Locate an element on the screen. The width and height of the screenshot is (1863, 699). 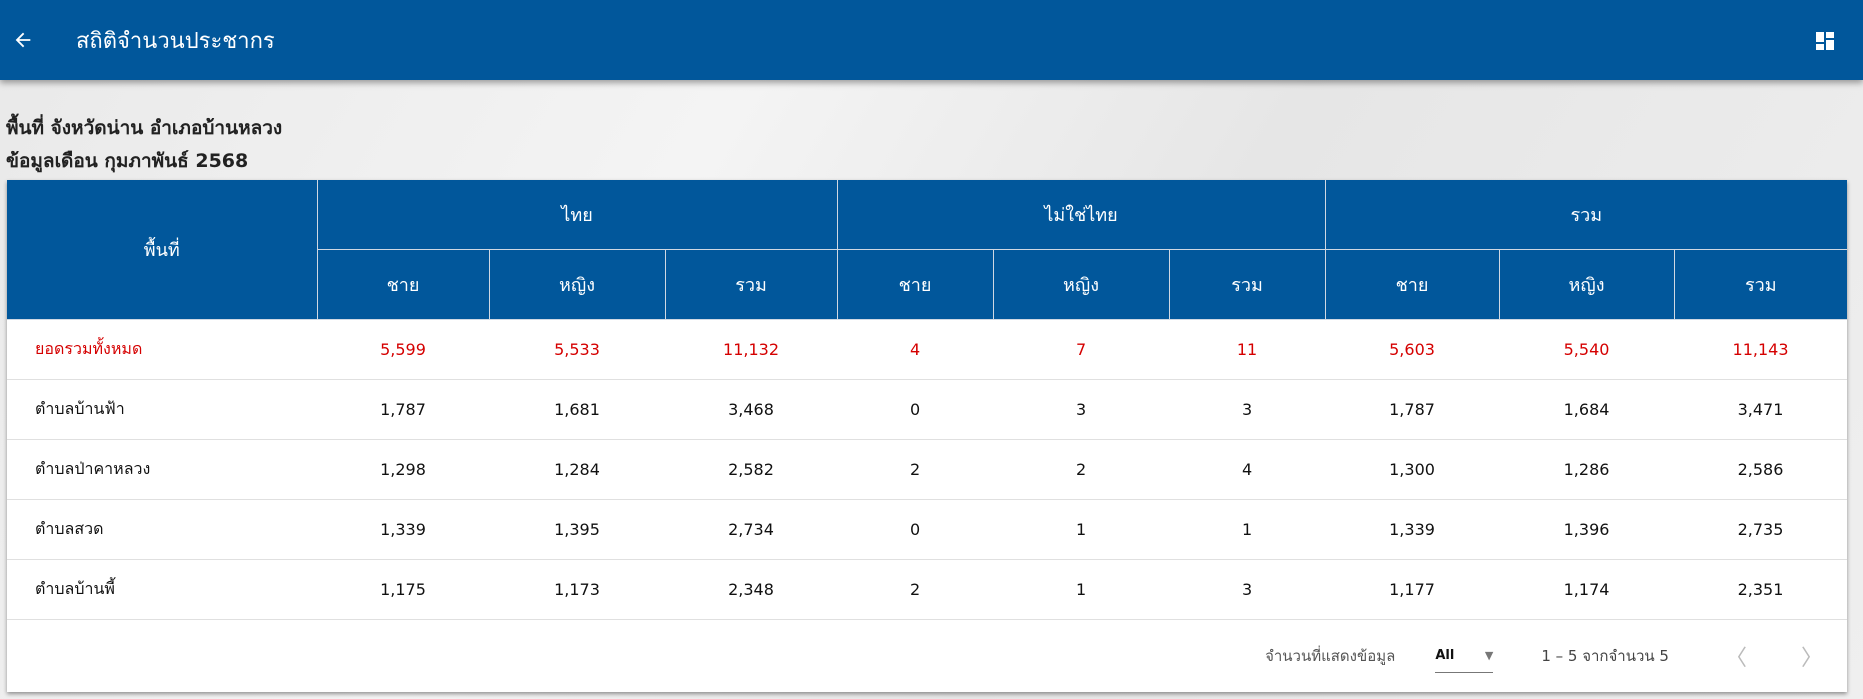
value-cell: 11 is located at coordinates (1247, 349).